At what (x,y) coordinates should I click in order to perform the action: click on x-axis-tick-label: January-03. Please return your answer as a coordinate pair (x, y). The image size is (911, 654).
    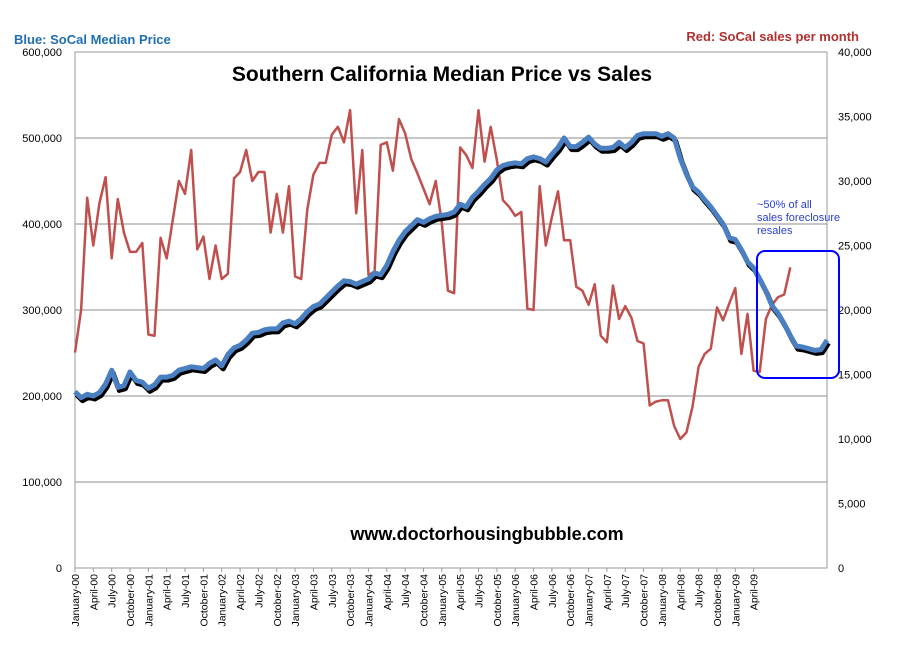
    Looking at the image, I should click on (296, 600).